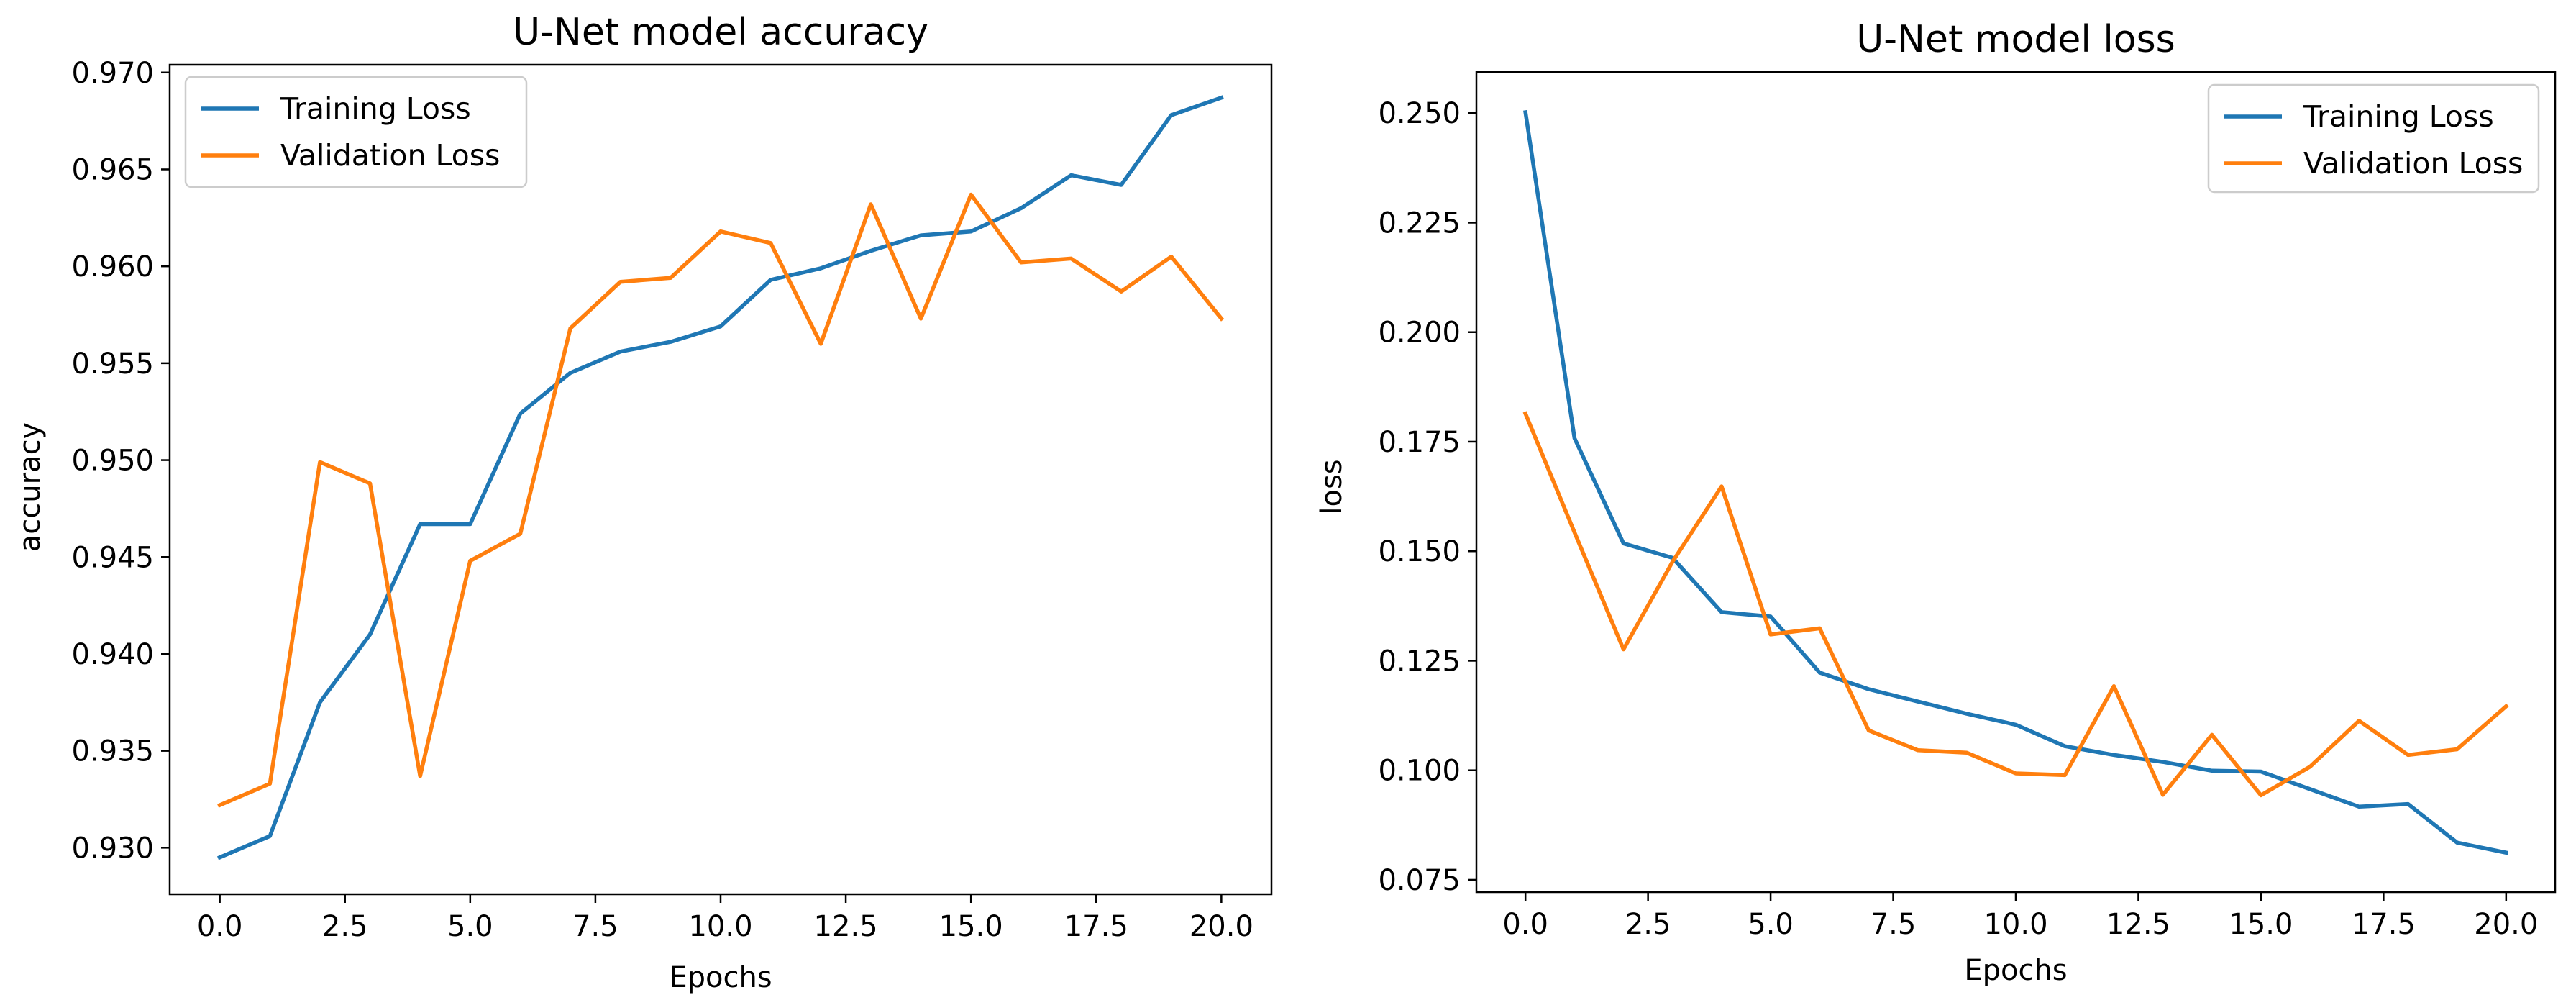 The width and height of the screenshot is (2576, 1000). Describe the element at coordinates (2015, 970) in the screenshot. I see `loss-x-axis-label: Epochs` at that location.